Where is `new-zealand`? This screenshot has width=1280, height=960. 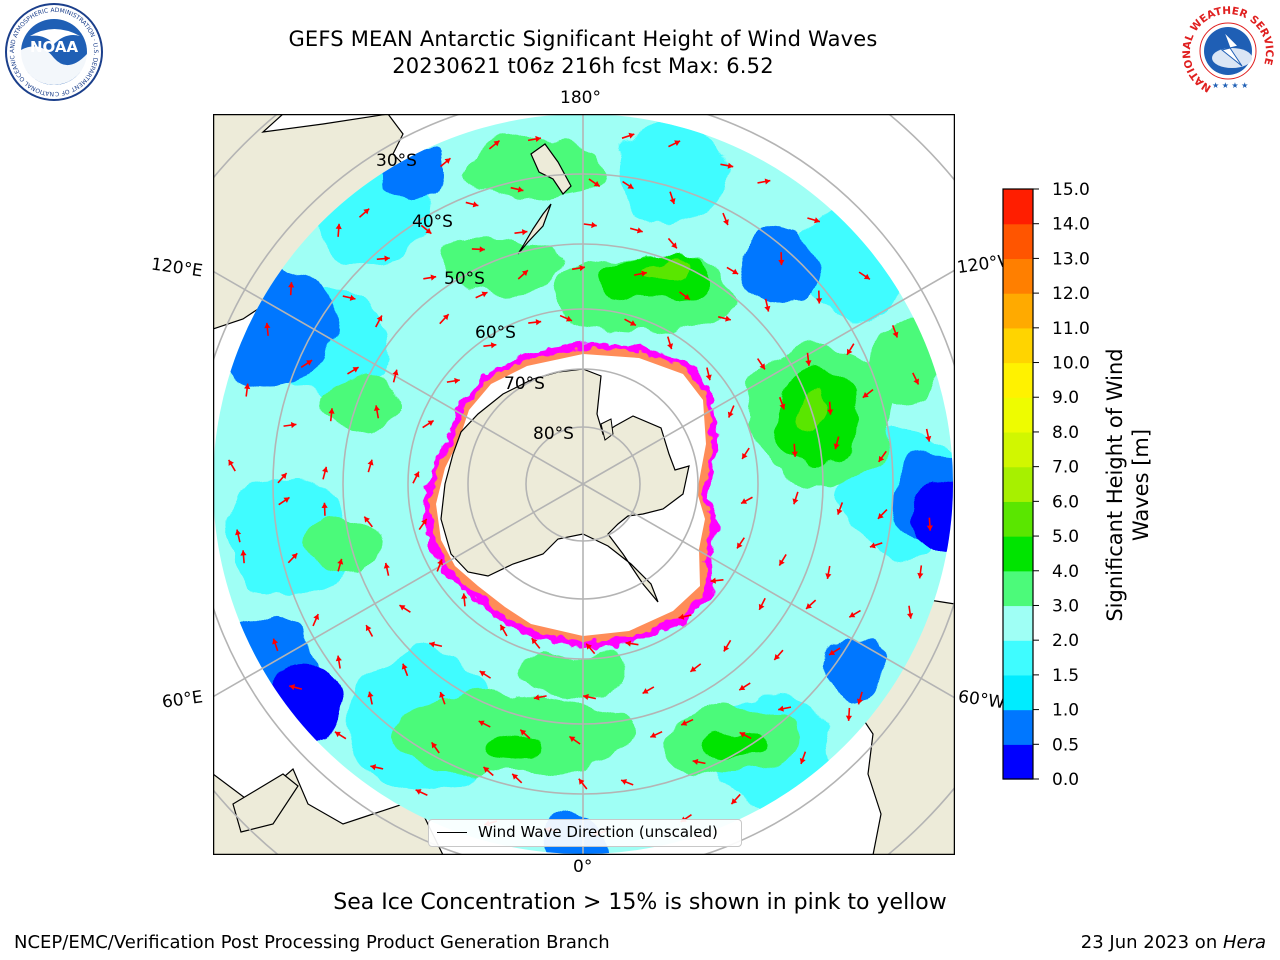 new-zealand is located at coordinates (551, 169).